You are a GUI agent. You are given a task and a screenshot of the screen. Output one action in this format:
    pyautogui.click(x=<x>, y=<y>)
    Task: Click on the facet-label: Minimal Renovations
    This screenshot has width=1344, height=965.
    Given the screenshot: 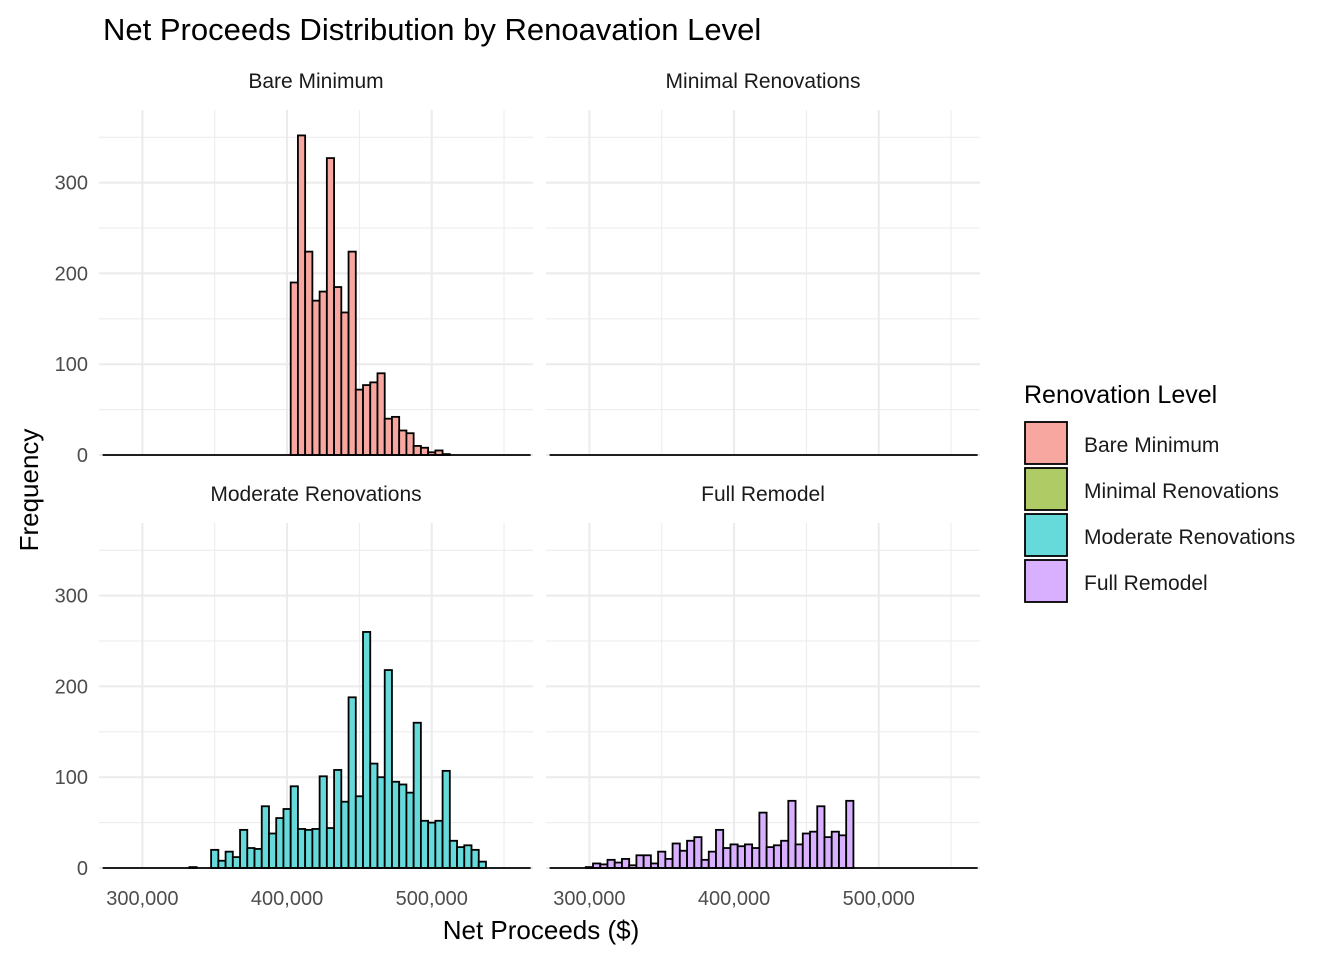 What is the action you would take?
    pyautogui.click(x=763, y=81)
    